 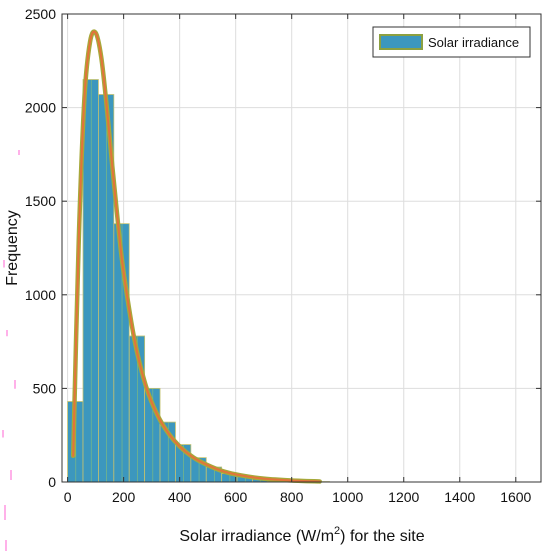 What do you see at coordinates (292, 497) in the screenshot?
I see `x-tick-label: 800` at bounding box center [292, 497].